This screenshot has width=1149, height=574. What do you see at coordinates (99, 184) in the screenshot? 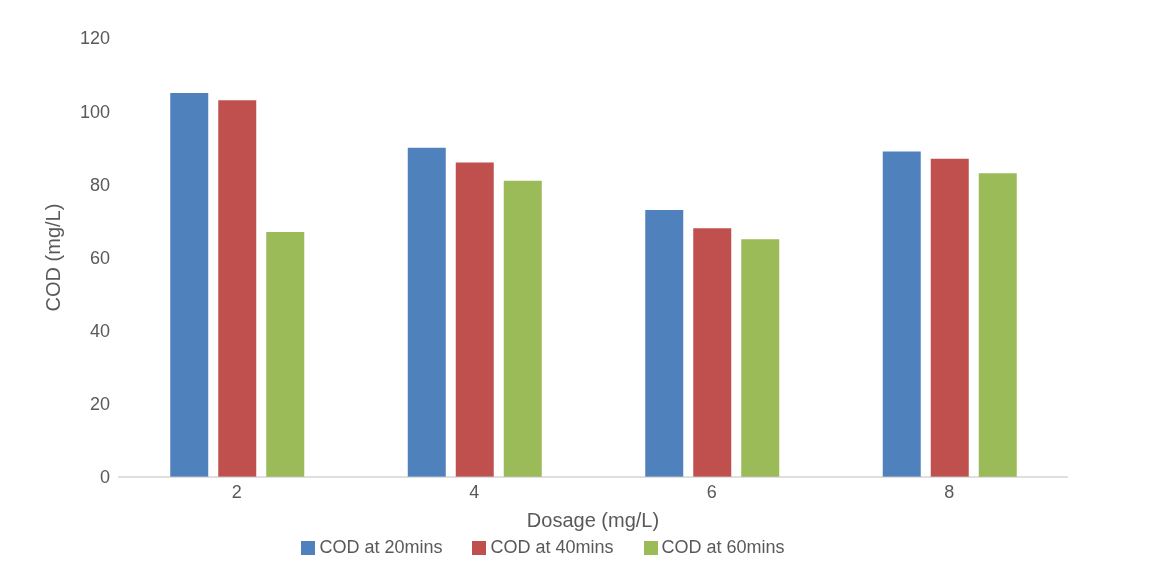
I see `y-tick-label: 80` at bounding box center [99, 184].